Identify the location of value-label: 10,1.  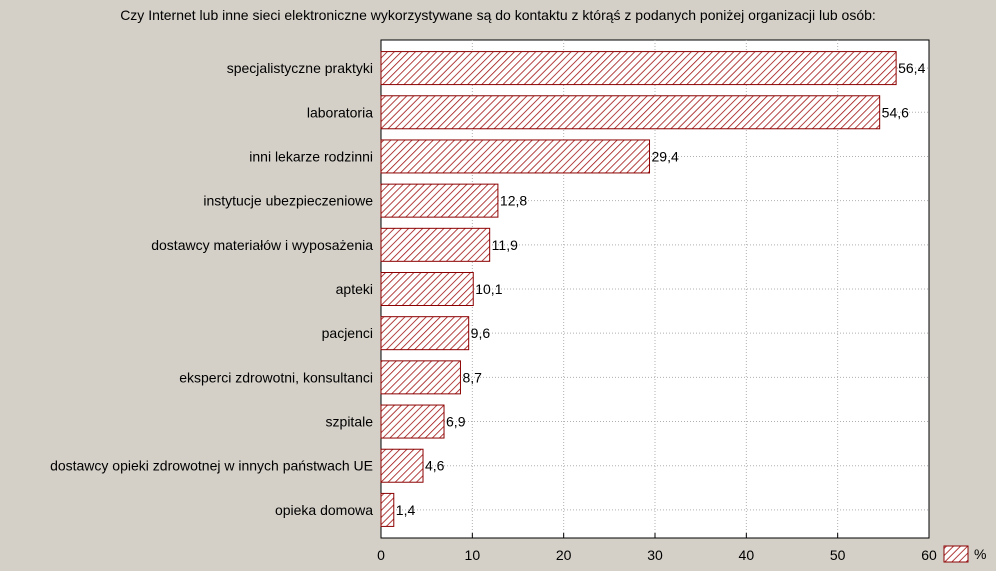
(488, 289).